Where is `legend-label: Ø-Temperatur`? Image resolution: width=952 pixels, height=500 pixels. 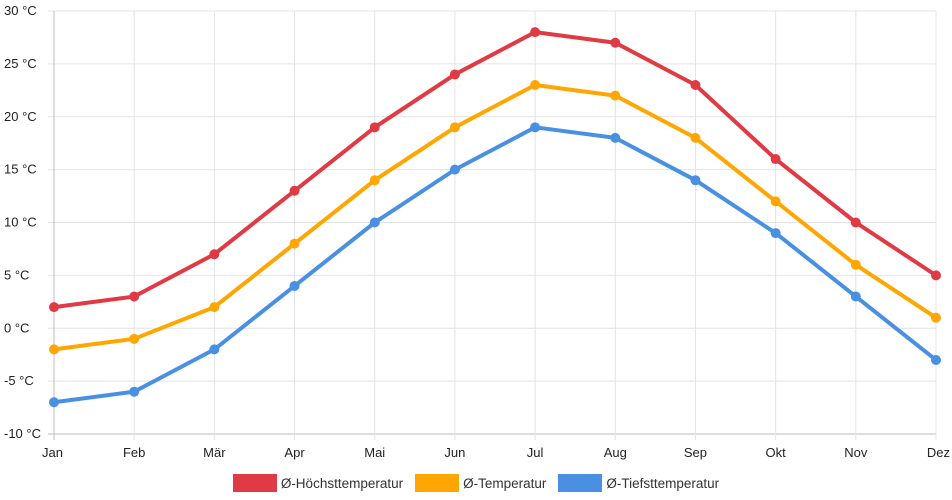
legend-label: Ø-Temperatur is located at coordinates (505, 483).